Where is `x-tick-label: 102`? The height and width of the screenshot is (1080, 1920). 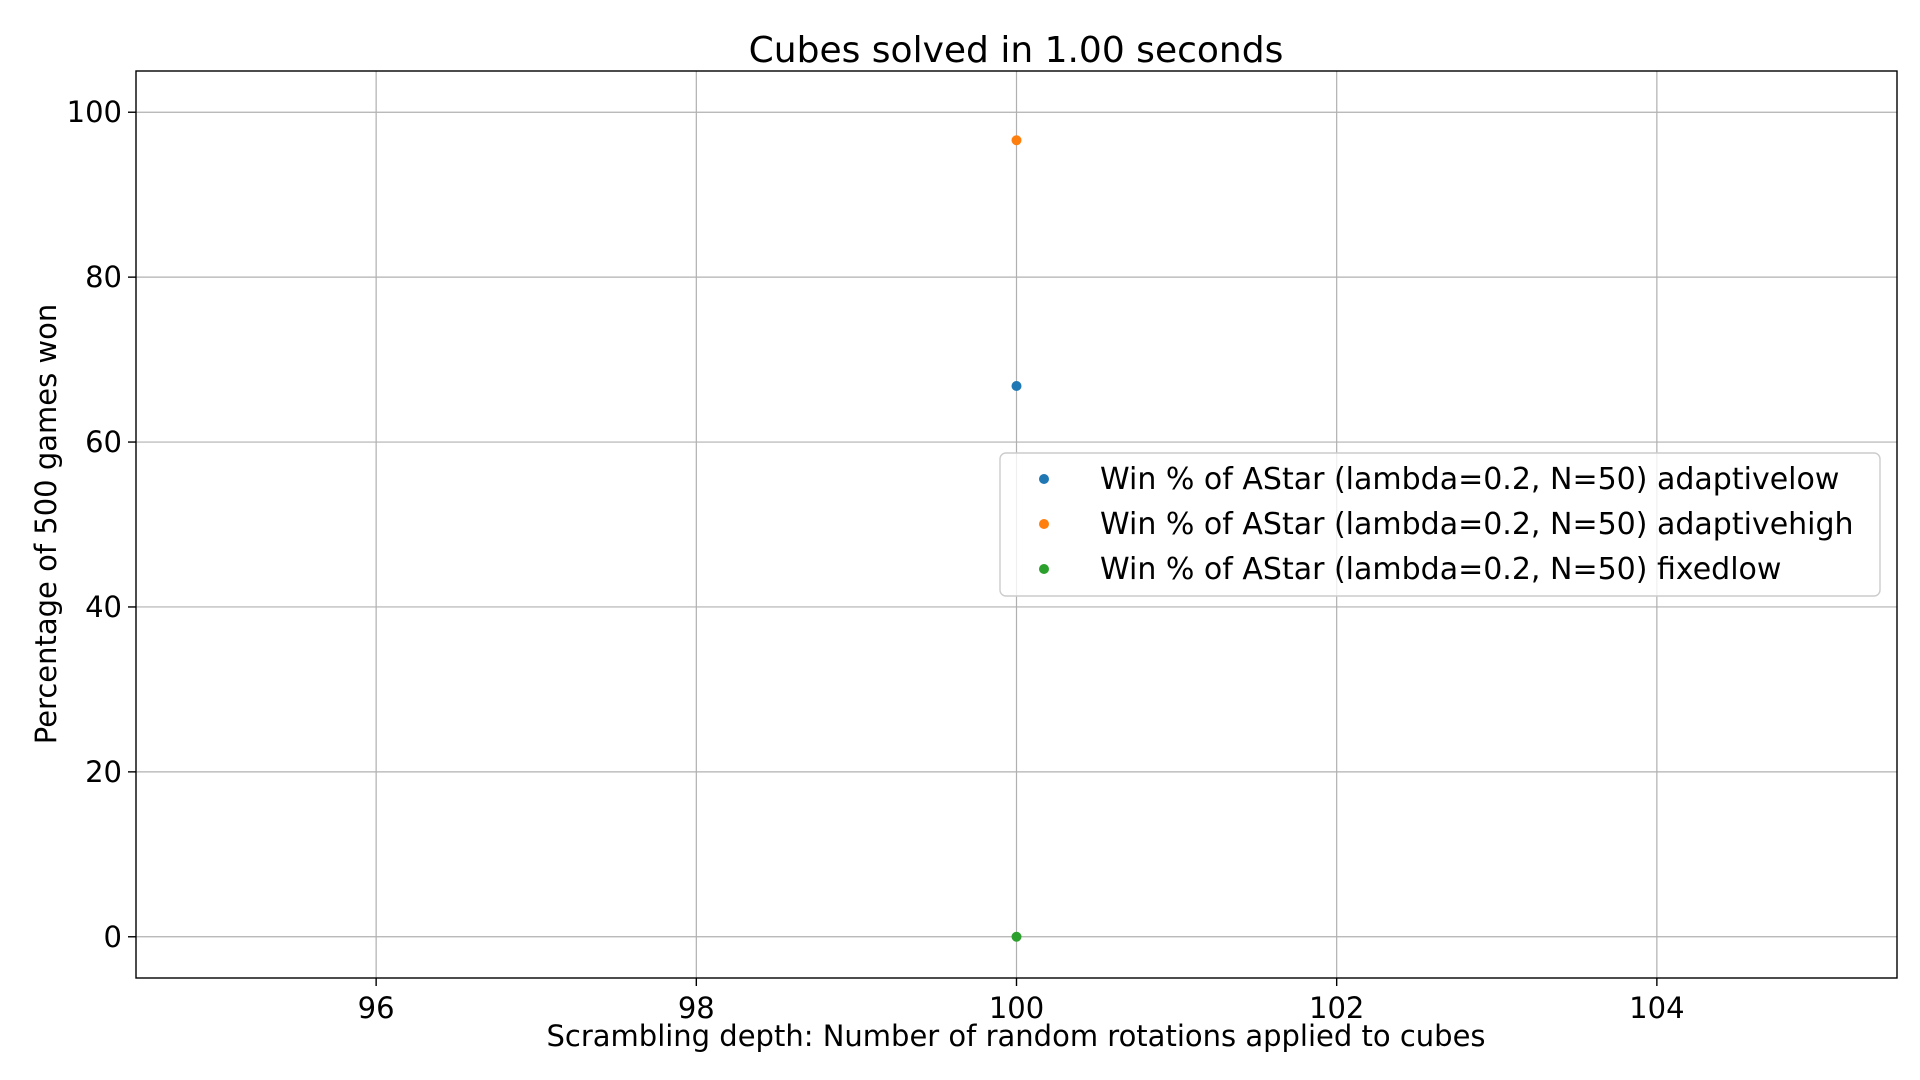
x-tick-label: 102 is located at coordinates (1336, 1008).